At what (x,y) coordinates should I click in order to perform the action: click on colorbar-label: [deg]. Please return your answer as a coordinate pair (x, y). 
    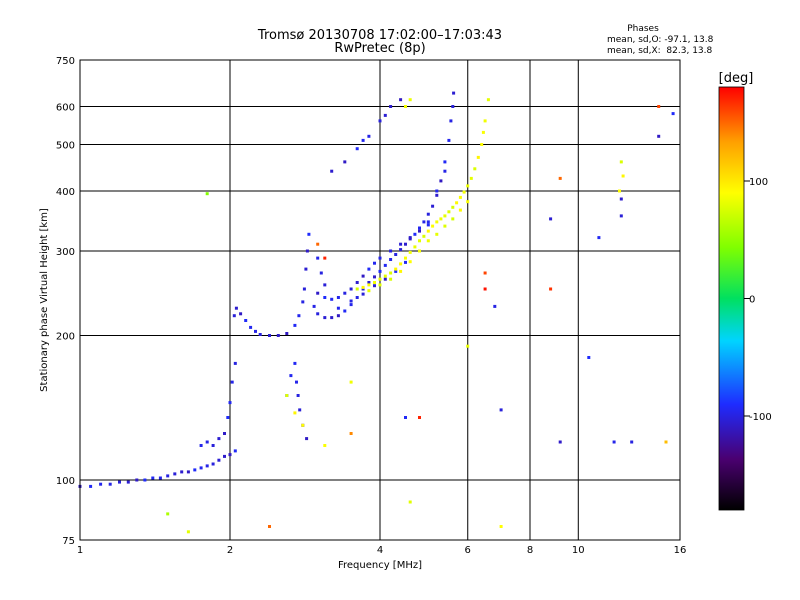
    Looking at the image, I should click on (736, 78).